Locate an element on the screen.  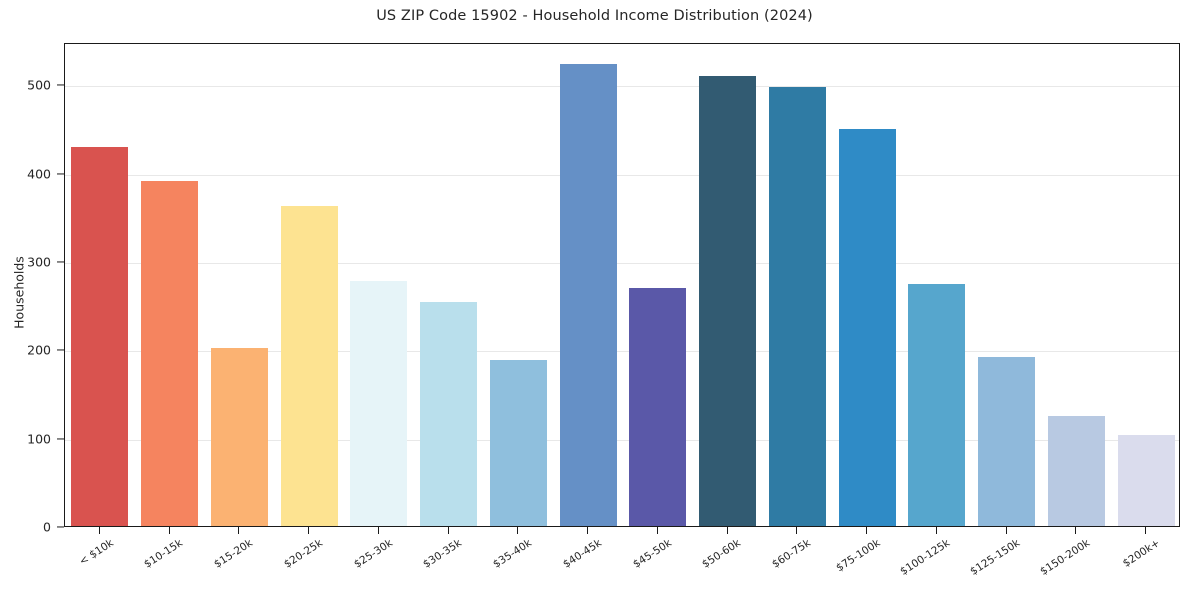
y-tick-label: 500 is located at coordinates (39, 85).